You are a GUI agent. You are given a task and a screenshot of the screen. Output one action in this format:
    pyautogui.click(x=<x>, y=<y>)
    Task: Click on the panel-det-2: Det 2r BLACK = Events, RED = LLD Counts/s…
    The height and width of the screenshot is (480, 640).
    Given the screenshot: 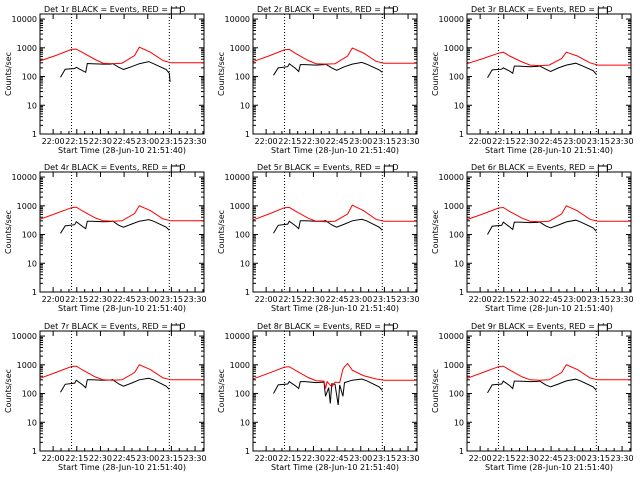 What is the action you would take?
    pyautogui.click(x=318, y=80)
    